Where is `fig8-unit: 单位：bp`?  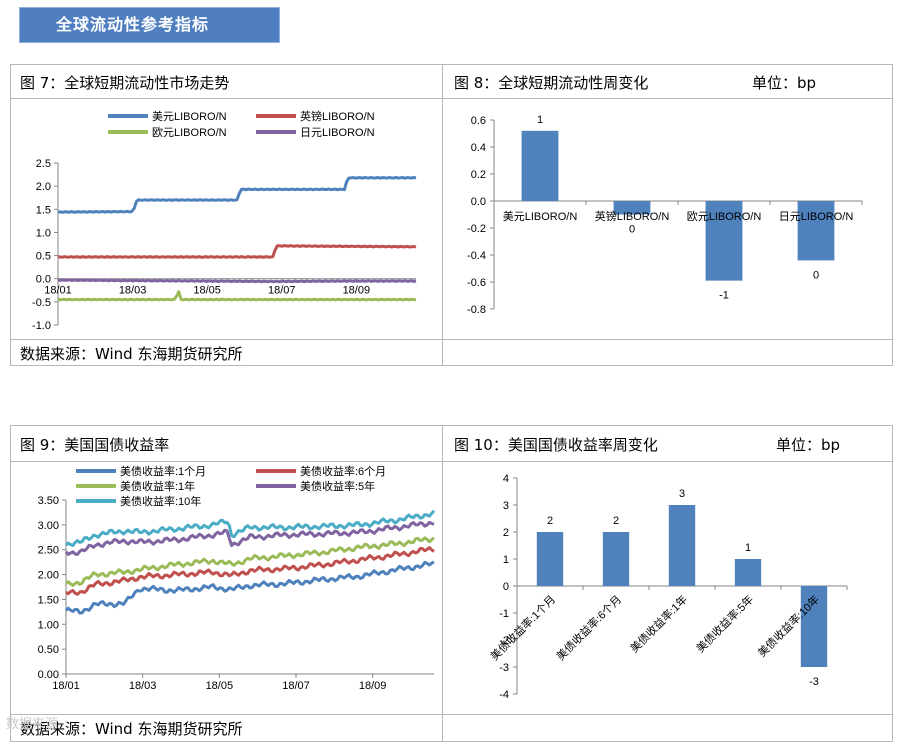 fig8-unit: 单位：bp is located at coordinates (784, 83).